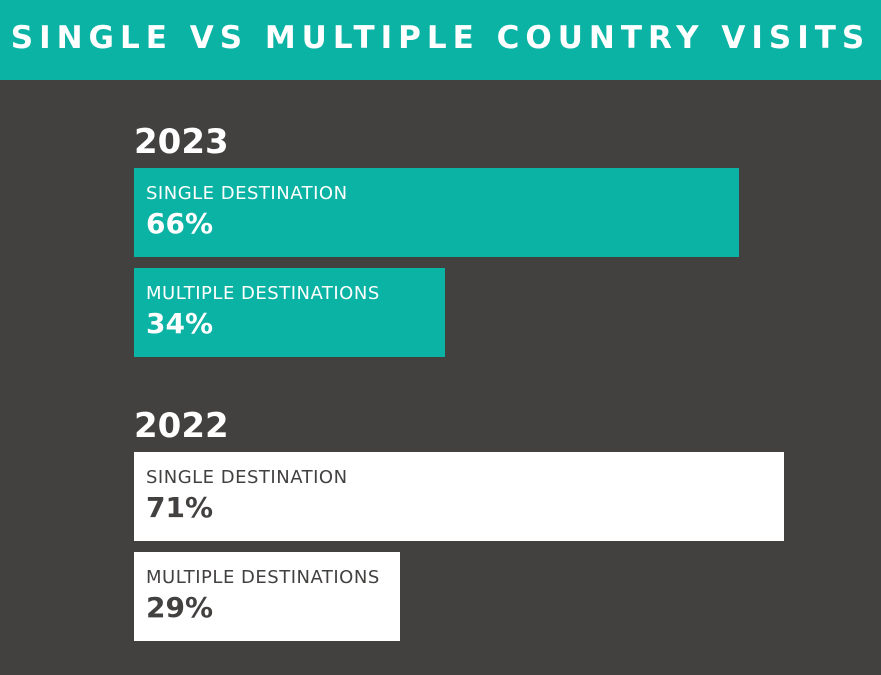 The width and height of the screenshot is (881, 675). Describe the element at coordinates (267, 596) in the screenshot. I see `bar-2022-multiple: MULTIPLE DESTINATIONS 29%` at that location.